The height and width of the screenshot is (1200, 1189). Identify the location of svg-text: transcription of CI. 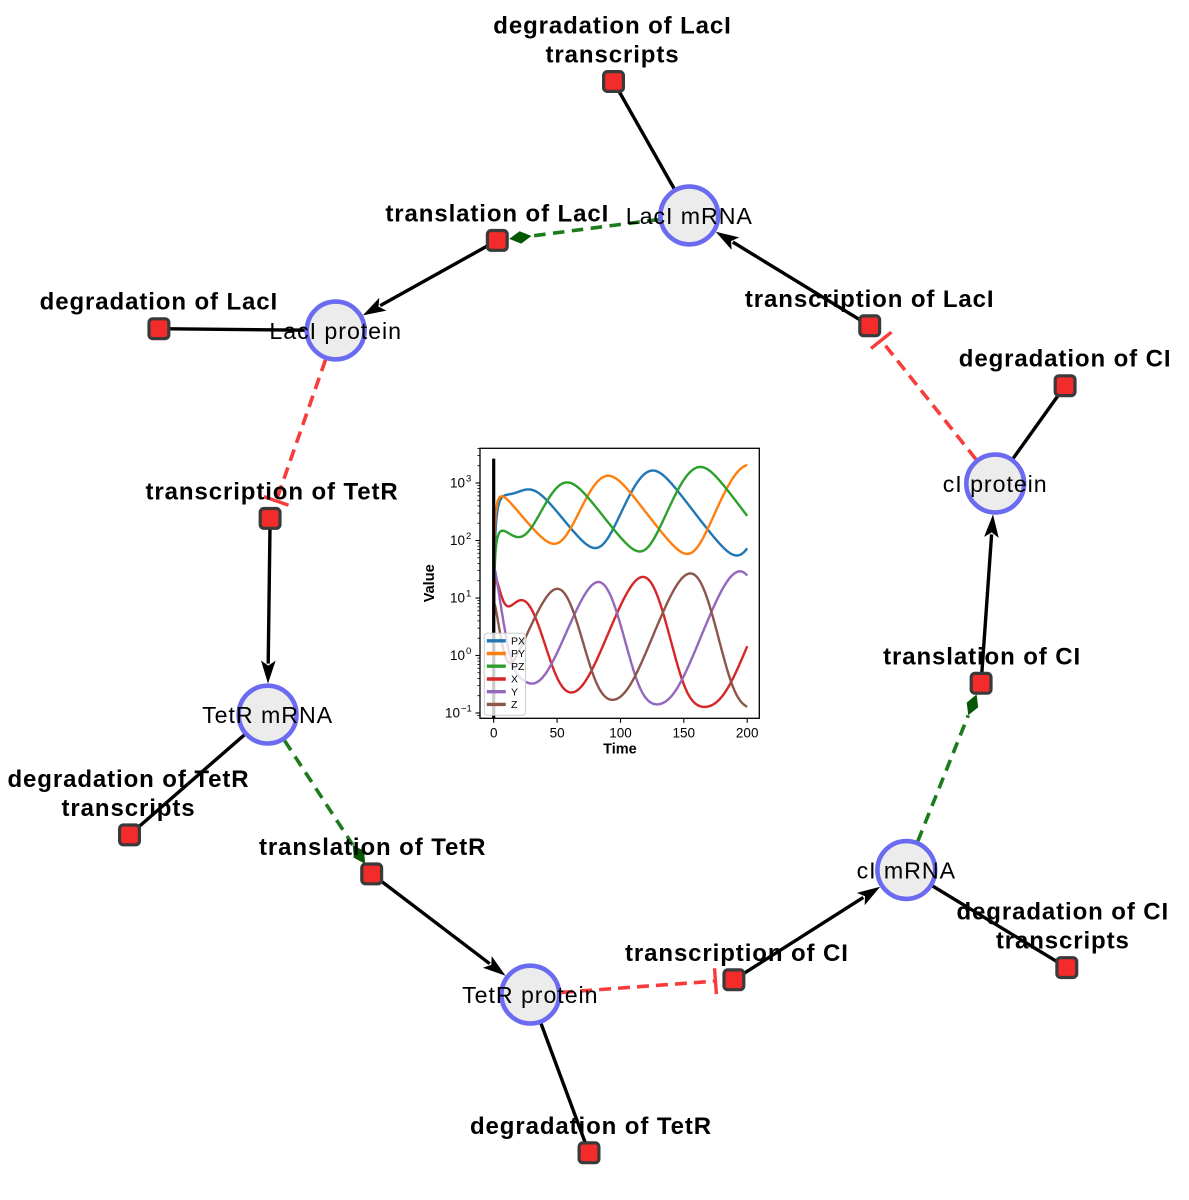
(737, 953).